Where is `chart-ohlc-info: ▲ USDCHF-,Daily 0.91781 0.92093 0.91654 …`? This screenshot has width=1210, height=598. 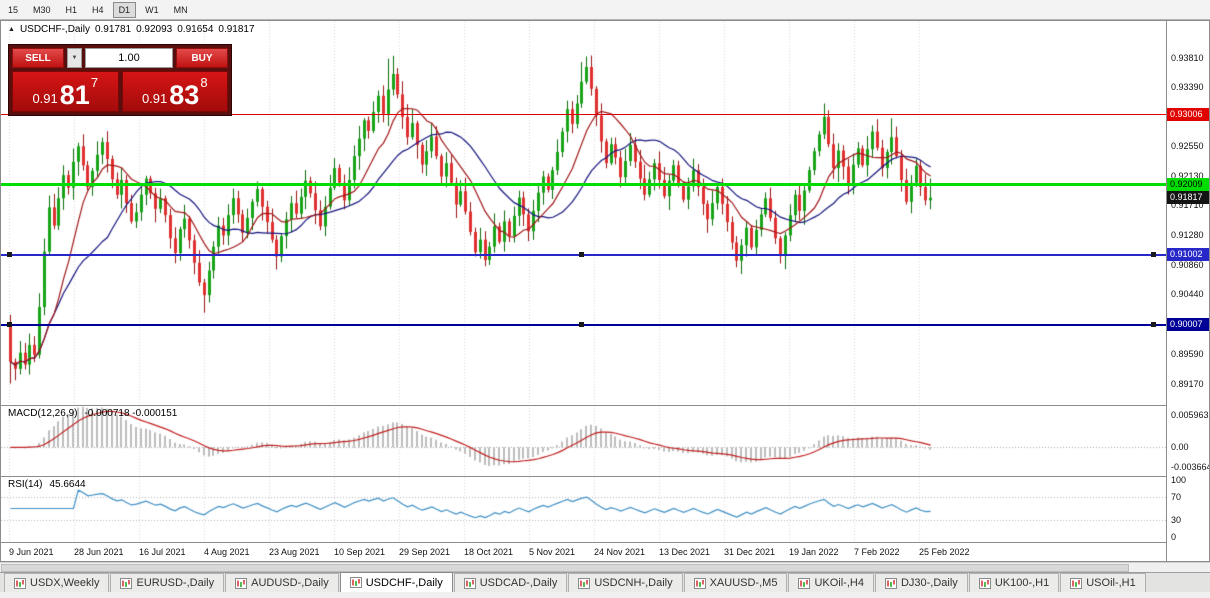
chart-ohlc-info: ▲ USDCHF-,Daily 0.91781 0.92093 0.91654 … is located at coordinates (131, 29).